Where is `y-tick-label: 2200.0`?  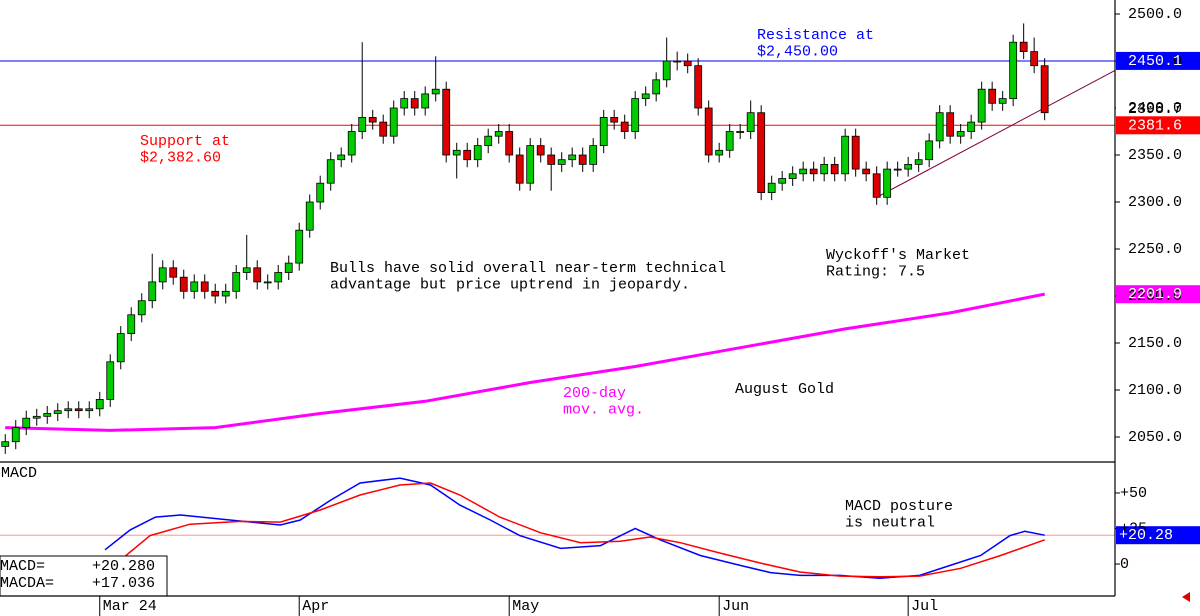
y-tick-label: 2200.0 is located at coordinates (1155, 296).